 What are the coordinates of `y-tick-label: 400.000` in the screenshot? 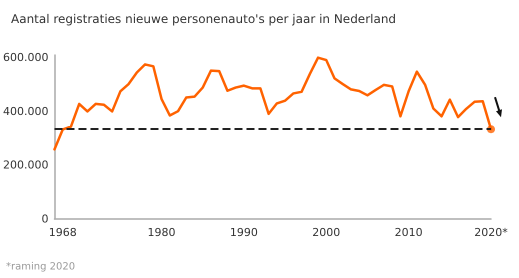 It's located at (25, 111).